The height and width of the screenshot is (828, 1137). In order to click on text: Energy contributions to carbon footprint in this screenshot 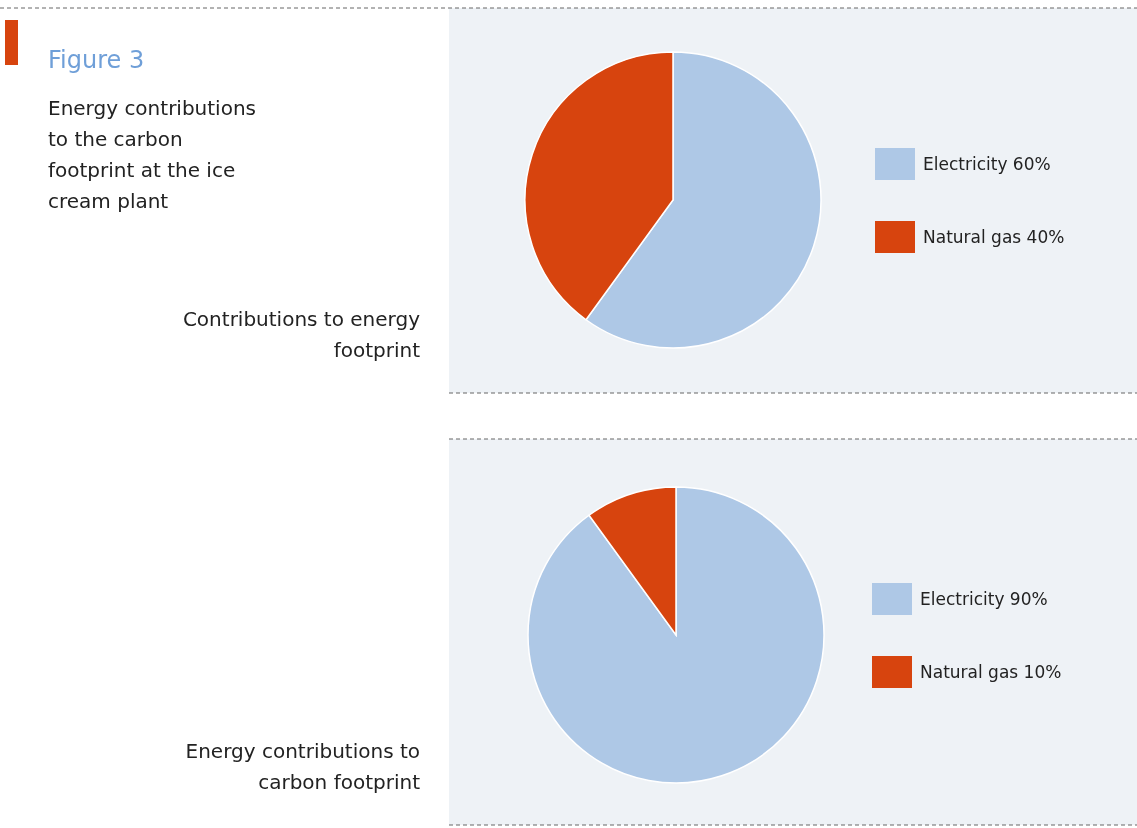, I will do `click(303, 766)`.